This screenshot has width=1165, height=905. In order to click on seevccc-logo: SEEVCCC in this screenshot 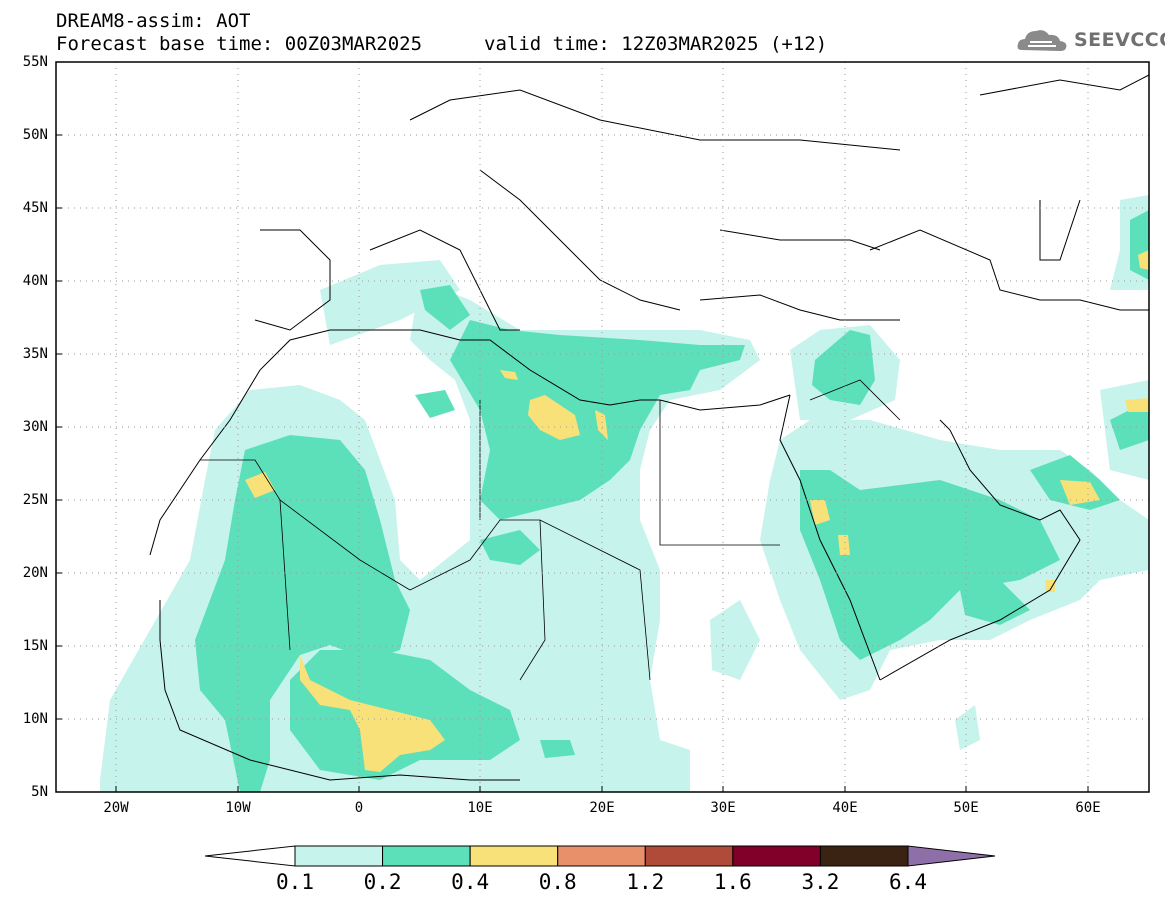, I will do `click(1119, 40)`.